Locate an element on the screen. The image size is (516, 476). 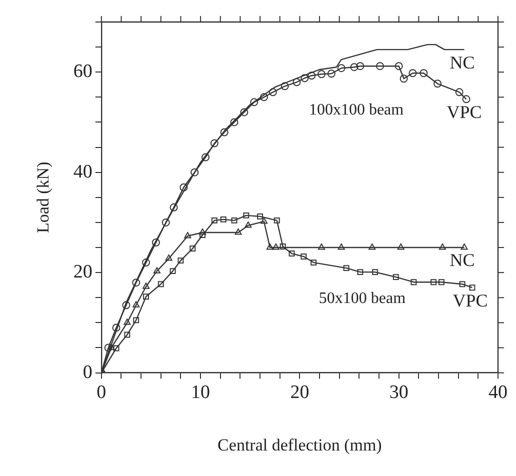
y-tick-label: 40 is located at coordinates (82, 171).